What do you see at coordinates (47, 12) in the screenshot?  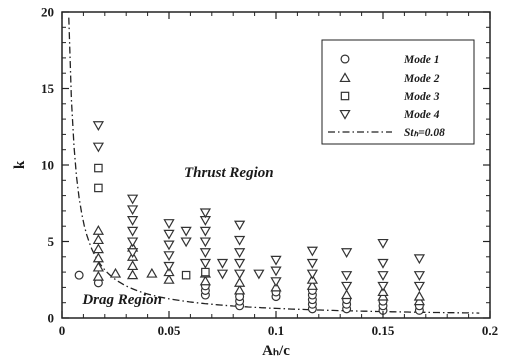 I see `y-tick-label: 20` at bounding box center [47, 12].